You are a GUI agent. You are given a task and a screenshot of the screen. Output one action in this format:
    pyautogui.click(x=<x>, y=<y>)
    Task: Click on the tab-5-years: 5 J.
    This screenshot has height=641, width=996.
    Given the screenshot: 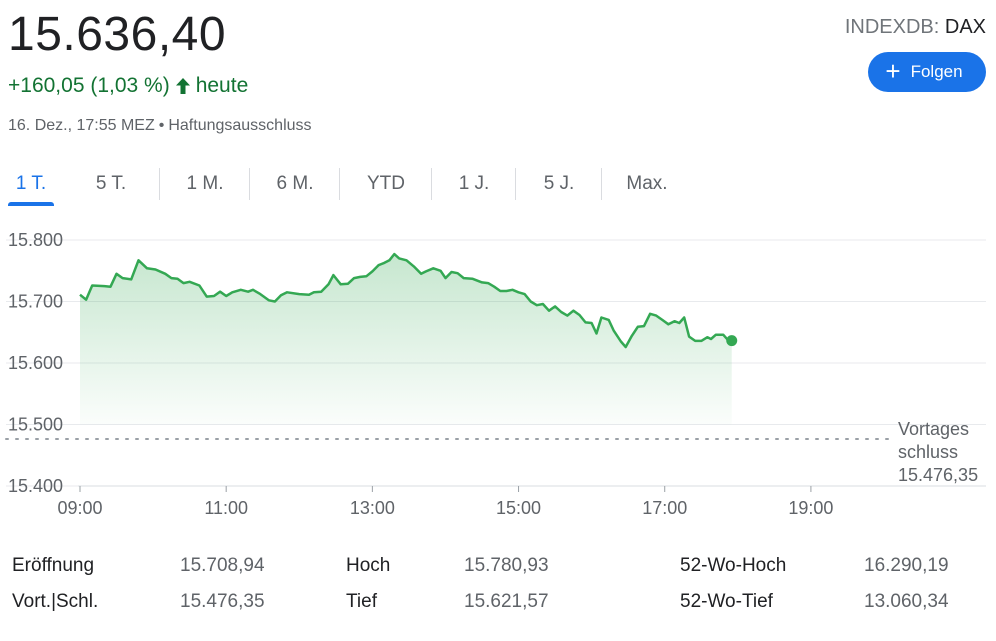 What is the action you would take?
    pyautogui.click(x=559, y=184)
    